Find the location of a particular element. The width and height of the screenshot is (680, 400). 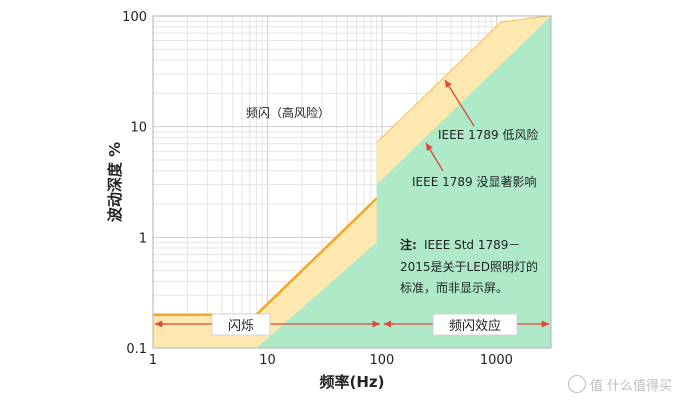

stroboscopic-label: 频闪效应 is located at coordinates (475, 326).